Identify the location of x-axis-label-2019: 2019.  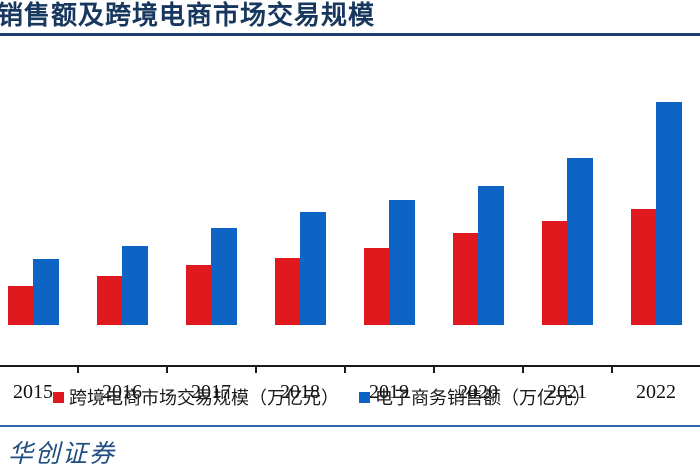
(389, 392).